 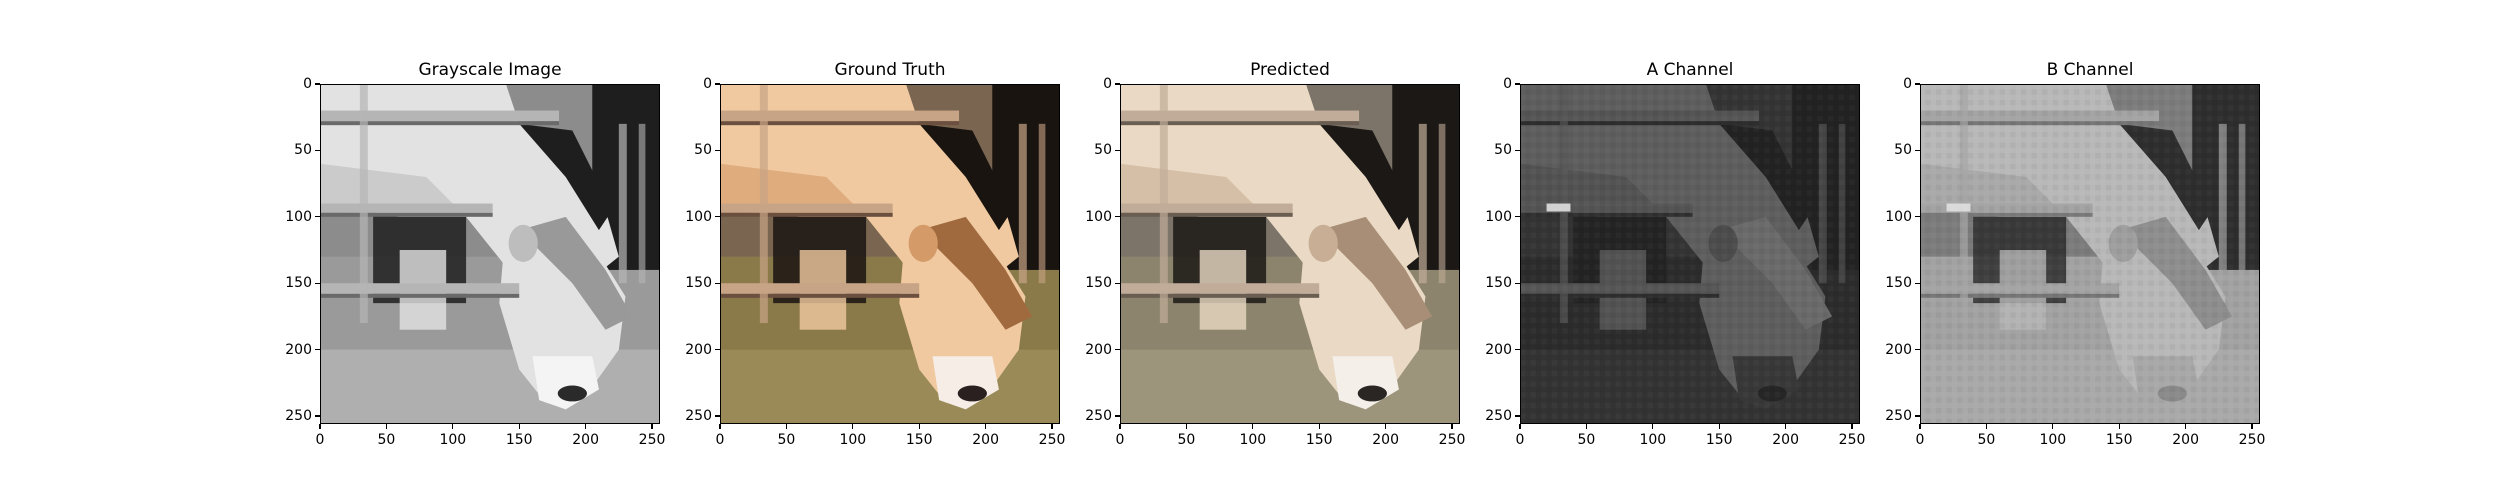 What do you see at coordinates (890, 70) in the screenshot?
I see `panel-title: Ground Truth` at bounding box center [890, 70].